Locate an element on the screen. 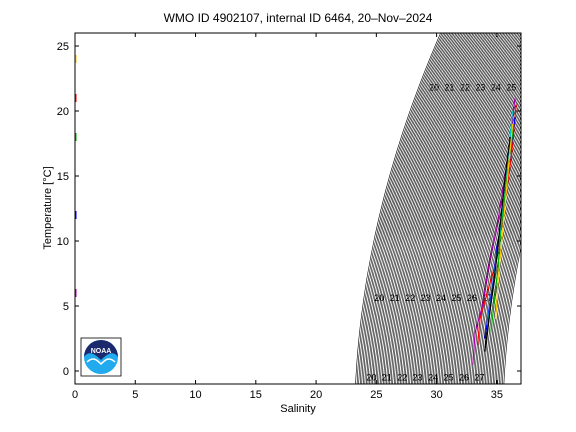 The width and height of the screenshot is (576, 432). x-tick-label: 0 is located at coordinates (75, 395).